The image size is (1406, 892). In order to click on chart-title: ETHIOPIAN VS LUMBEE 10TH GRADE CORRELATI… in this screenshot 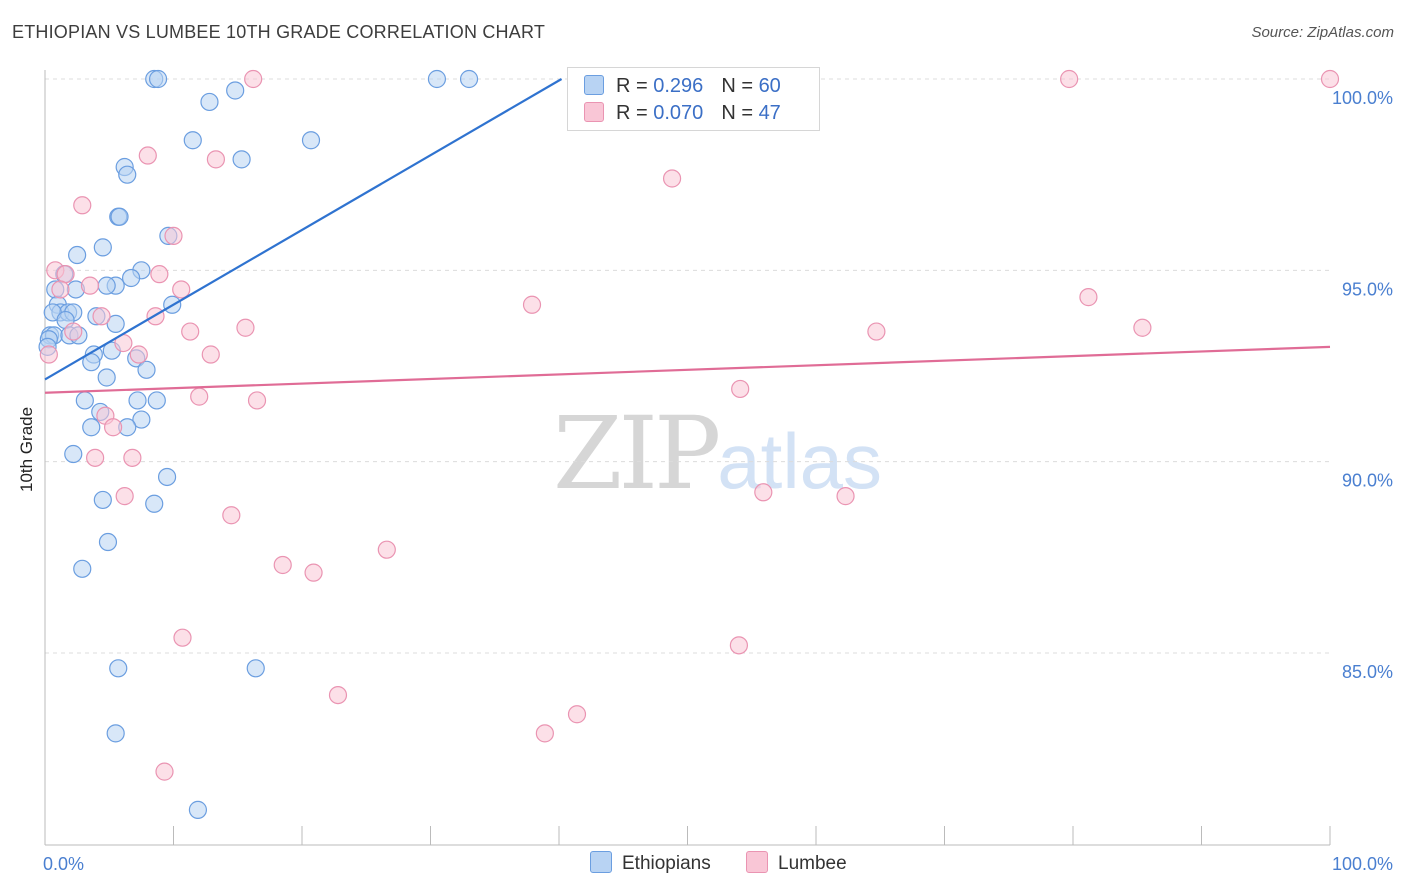, I will do `click(279, 32)`.